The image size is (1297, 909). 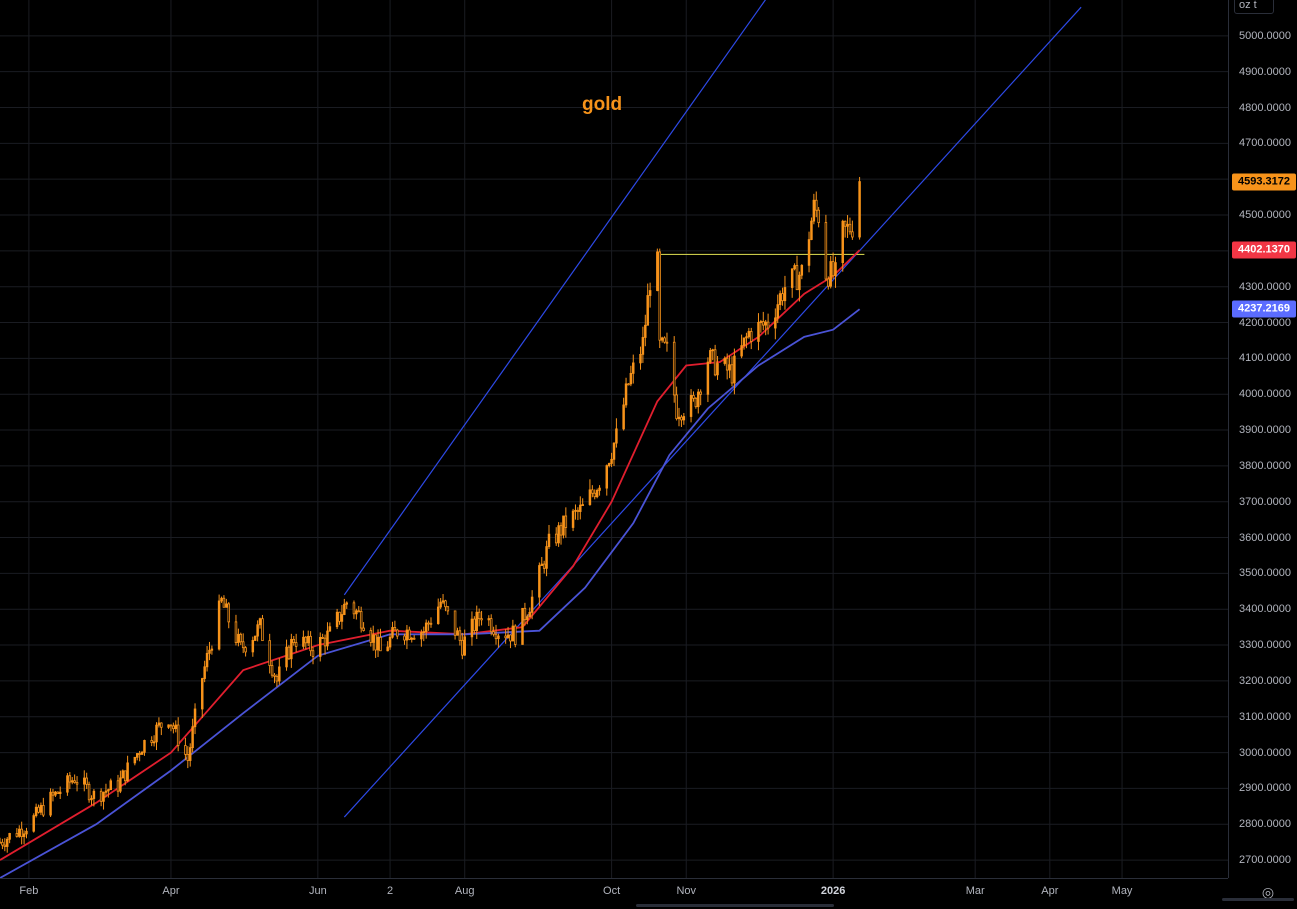 I want to click on time-tick-label: Aug, so click(x=464, y=891).